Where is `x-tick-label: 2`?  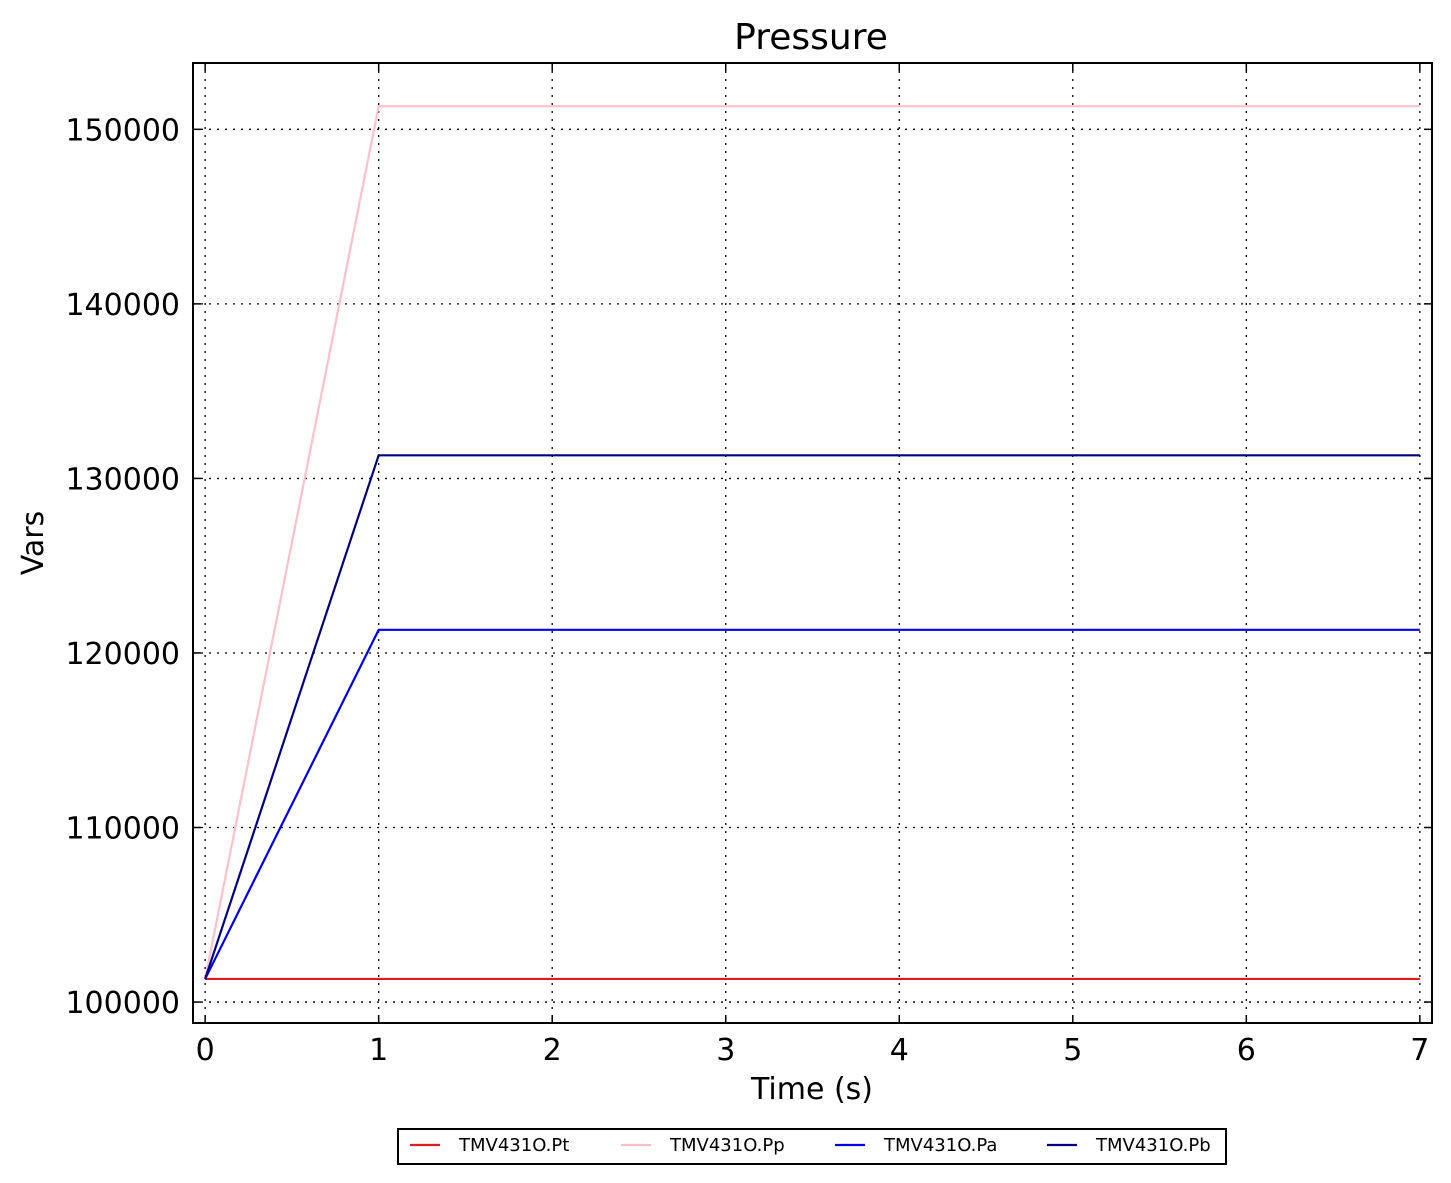
x-tick-label: 2 is located at coordinates (552, 1050).